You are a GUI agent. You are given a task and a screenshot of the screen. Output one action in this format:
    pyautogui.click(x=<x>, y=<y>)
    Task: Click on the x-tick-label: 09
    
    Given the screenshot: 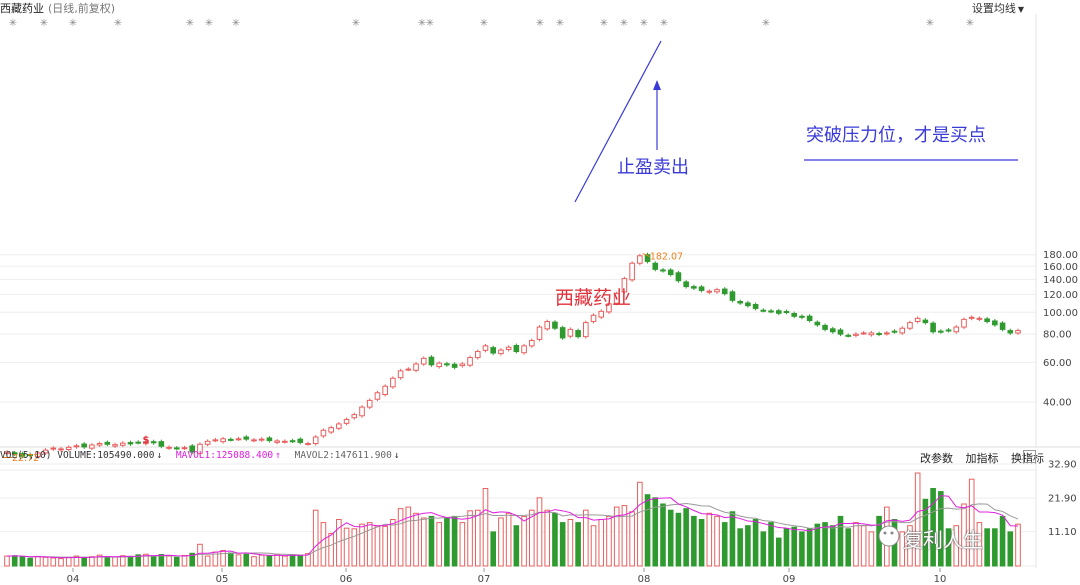 What is the action you would take?
    pyautogui.click(x=789, y=579)
    